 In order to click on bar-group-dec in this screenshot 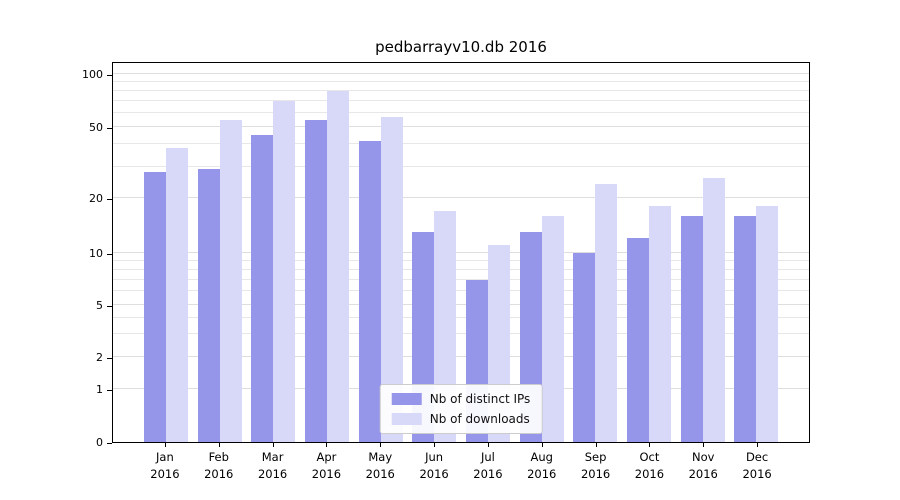, I will do `click(756, 324)`.